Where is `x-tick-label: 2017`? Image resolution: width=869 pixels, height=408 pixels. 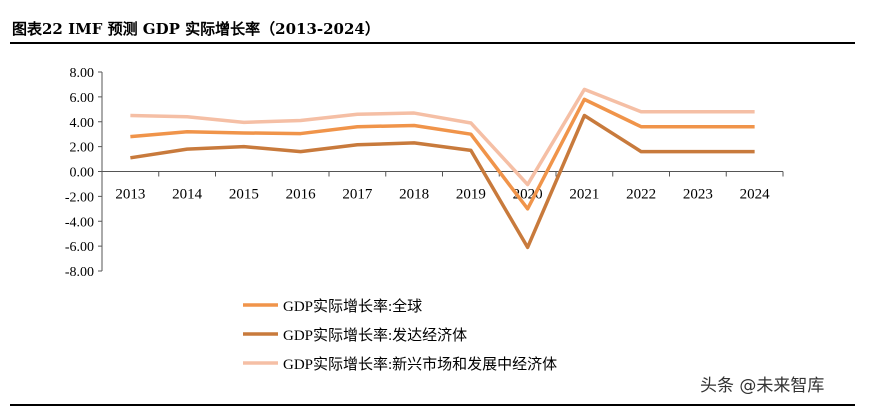 x-tick-label: 2017 is located at coordinates (357, 195).